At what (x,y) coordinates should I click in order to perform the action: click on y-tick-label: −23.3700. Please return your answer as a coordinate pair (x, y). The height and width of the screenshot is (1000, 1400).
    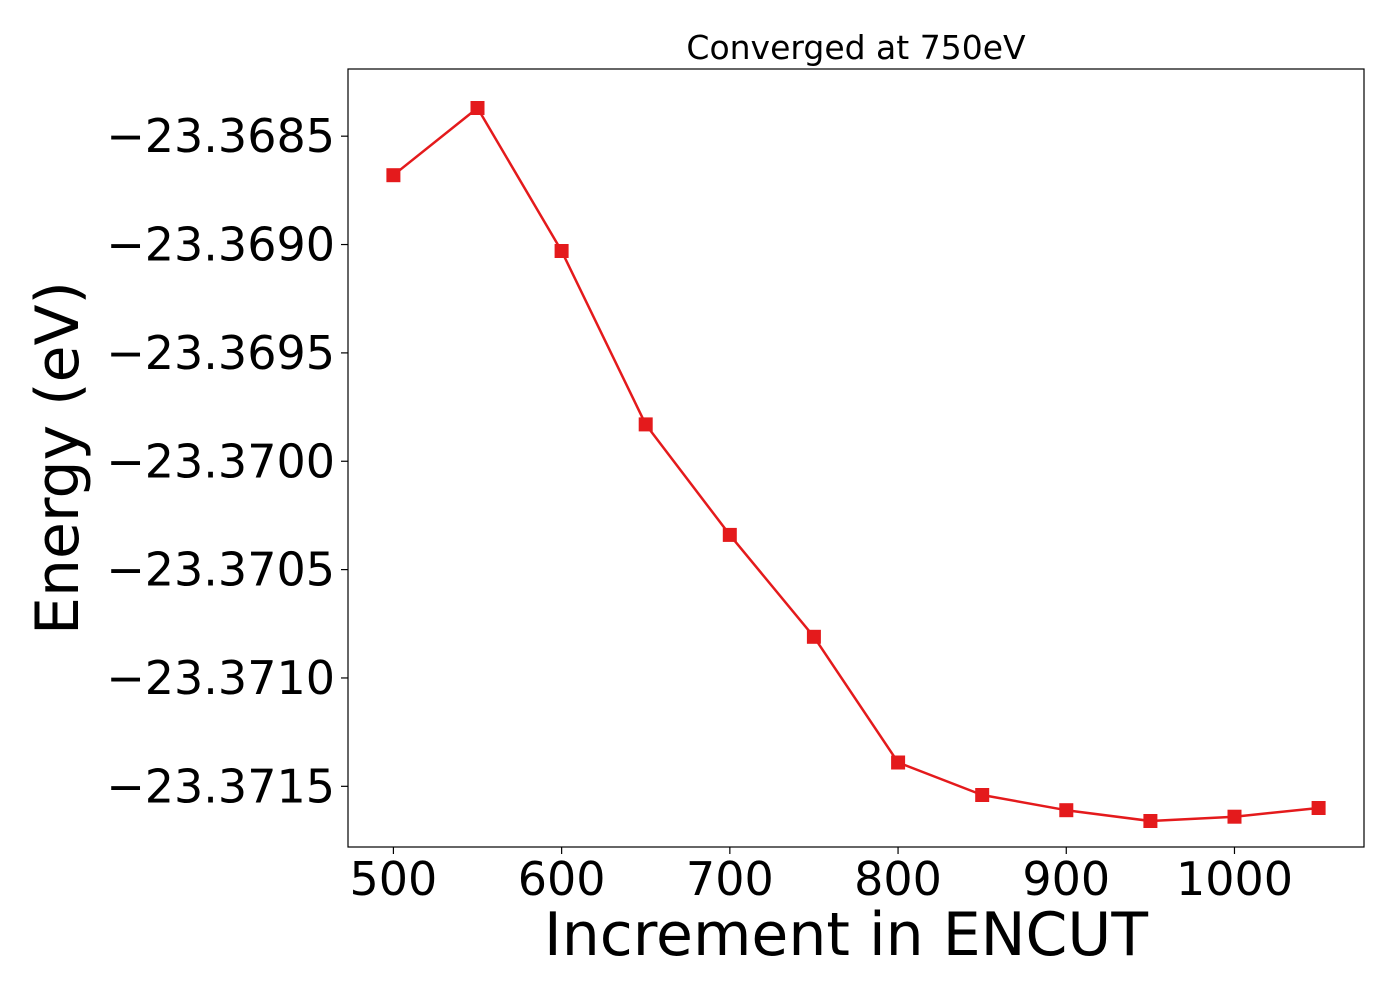
    Looking at the image, I should click on (220, 461).